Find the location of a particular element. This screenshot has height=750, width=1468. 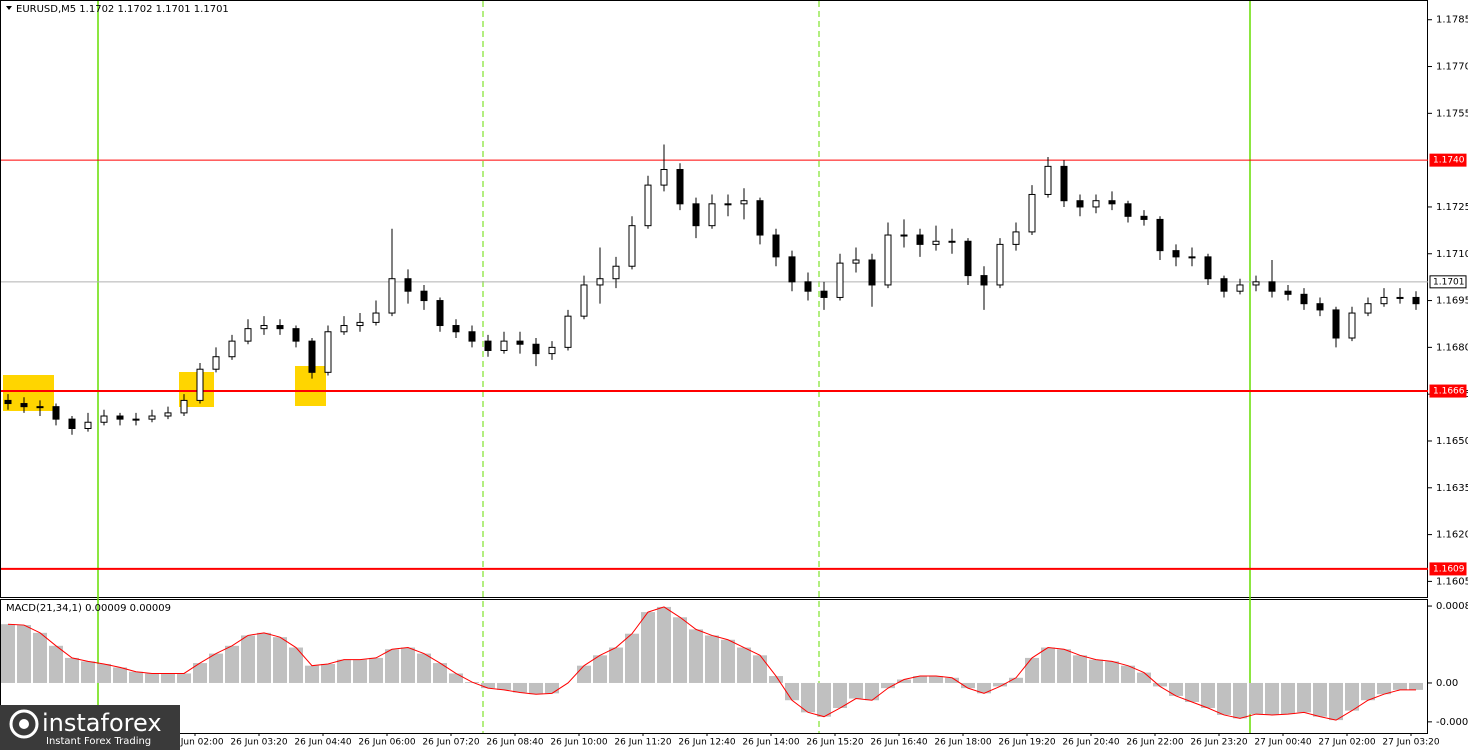

y-tick-label: 1.1605 is located at coordinates (1452, 581).